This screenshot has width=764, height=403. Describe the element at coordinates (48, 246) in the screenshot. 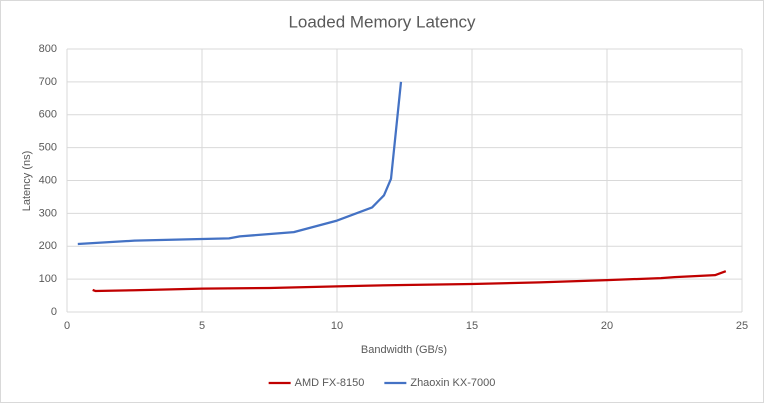

I see `y-tick-label: 200` at that location.